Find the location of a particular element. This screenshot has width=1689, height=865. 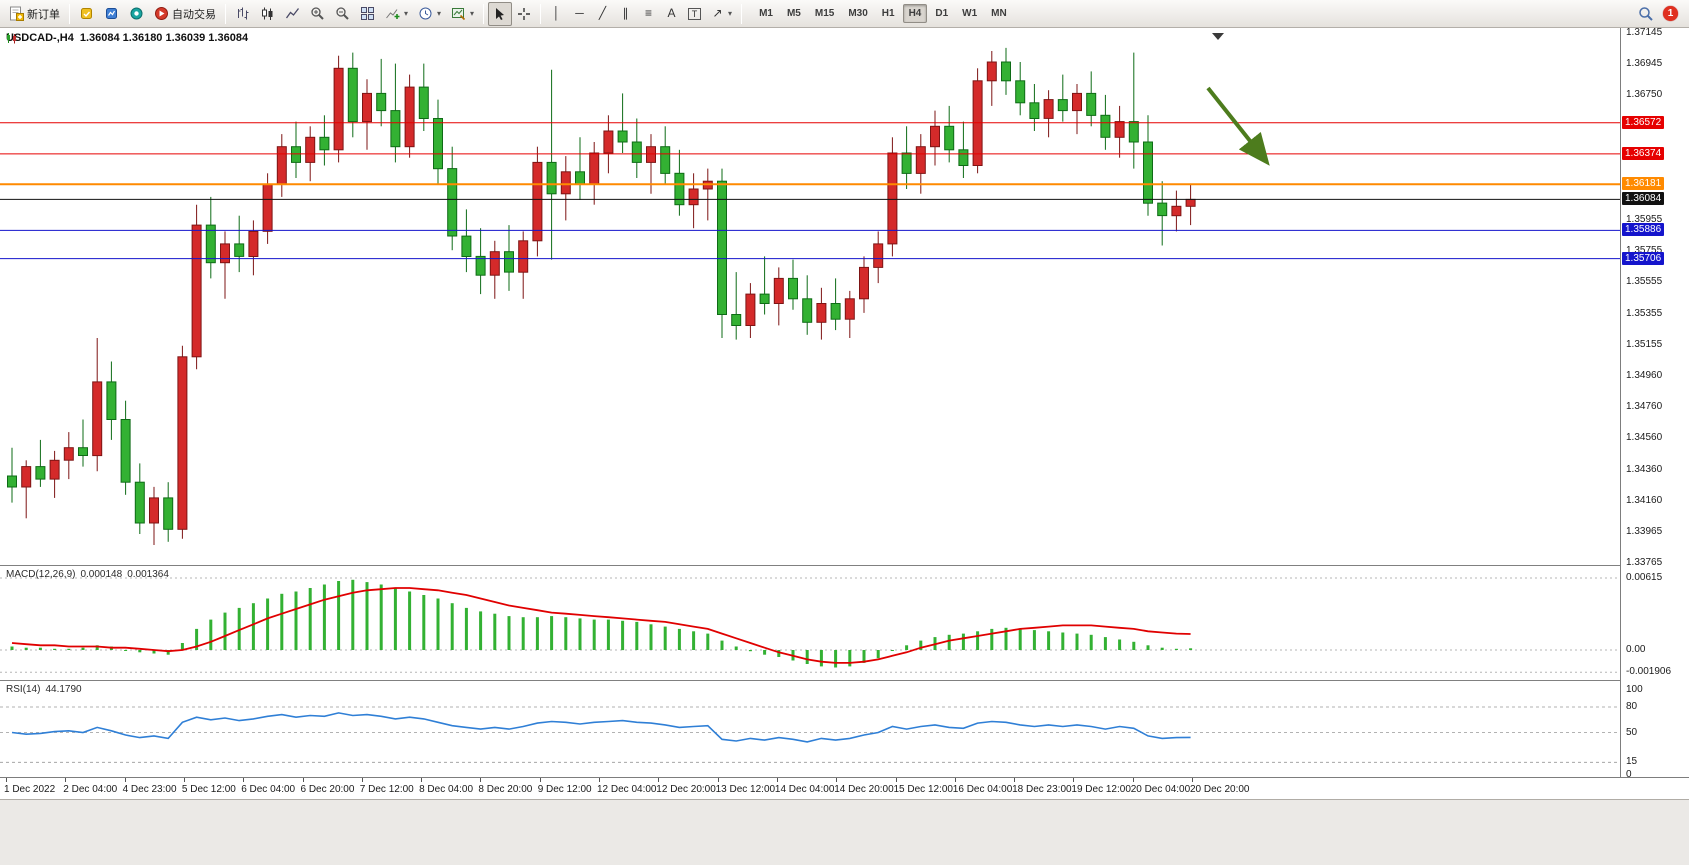

channel-button: ∥ is located at coordinates (625, 14).